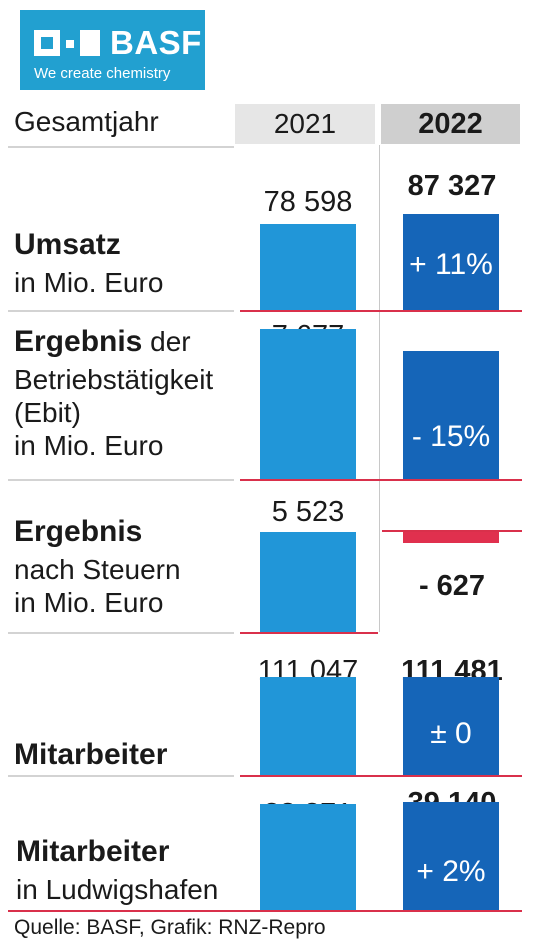 Image resolution: width=533 pixels, height=950 pixels. I want to click on mitarbeiter-lu-label-line: in Ludwigshafen, so click(117, 889).